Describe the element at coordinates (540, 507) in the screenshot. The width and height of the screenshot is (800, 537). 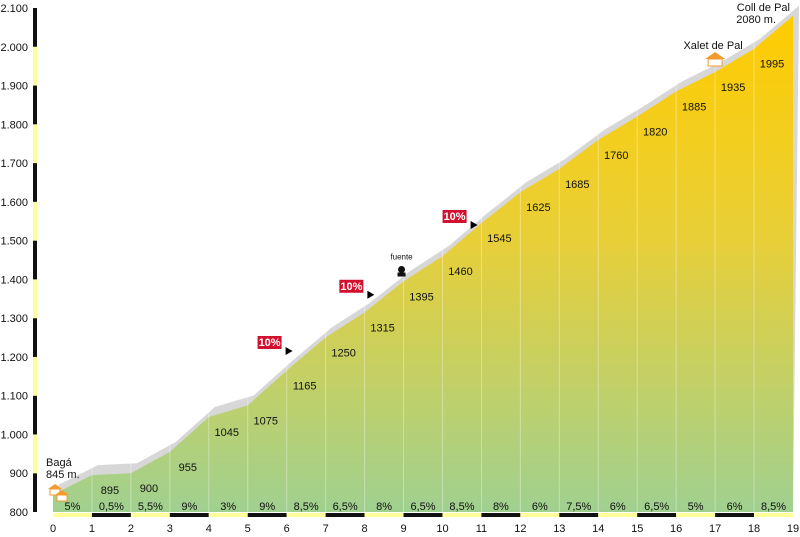
I see `segment-gradient-label-12: 6%` at that location.